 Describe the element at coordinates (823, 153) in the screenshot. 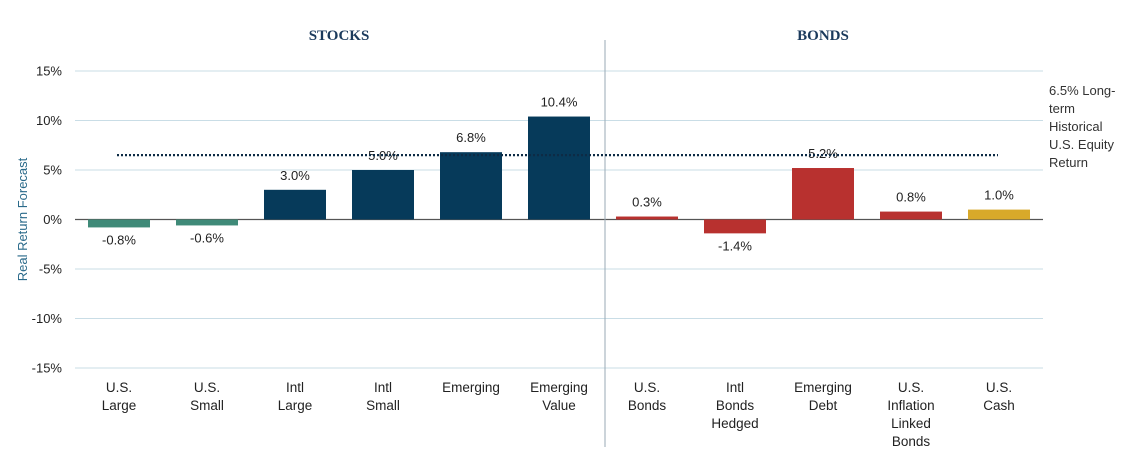

I see `data-label: 5.2%` at that location.